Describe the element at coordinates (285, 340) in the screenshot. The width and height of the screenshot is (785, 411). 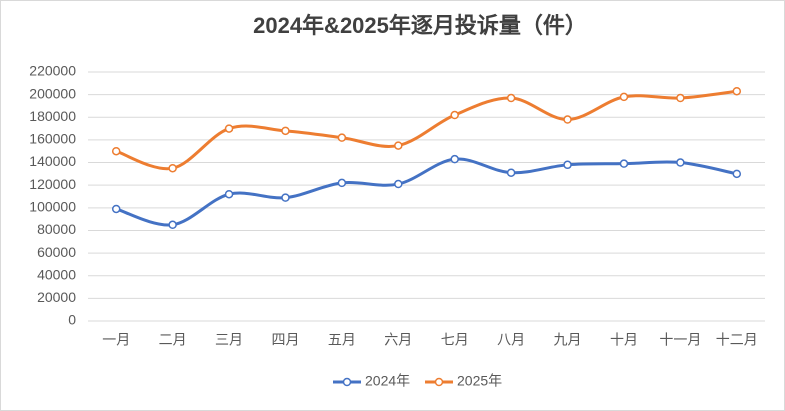
I see `x-tick-label: 四月` at that location.